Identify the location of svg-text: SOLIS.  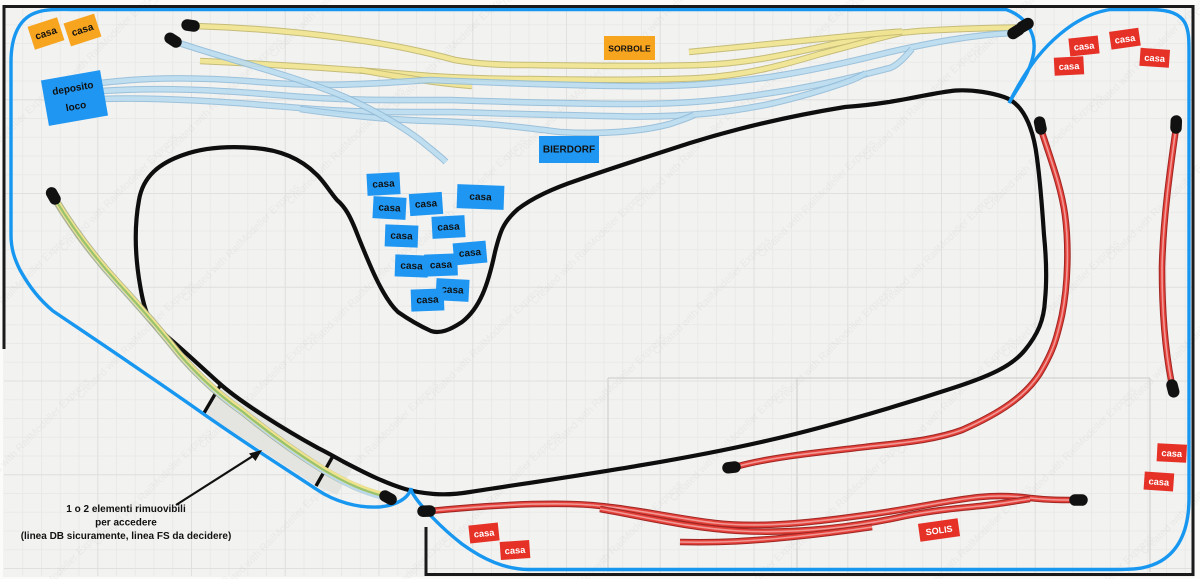
(939, 531).